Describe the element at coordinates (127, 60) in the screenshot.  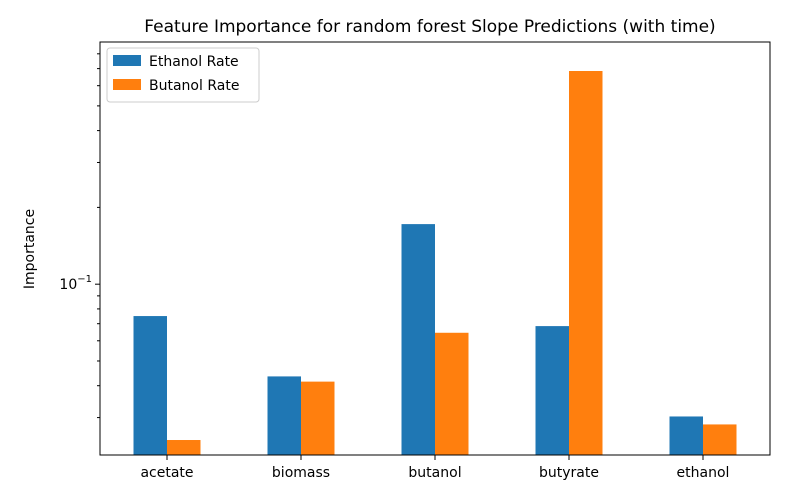
I see `legend-swatch-ethanol-rate` at that location.